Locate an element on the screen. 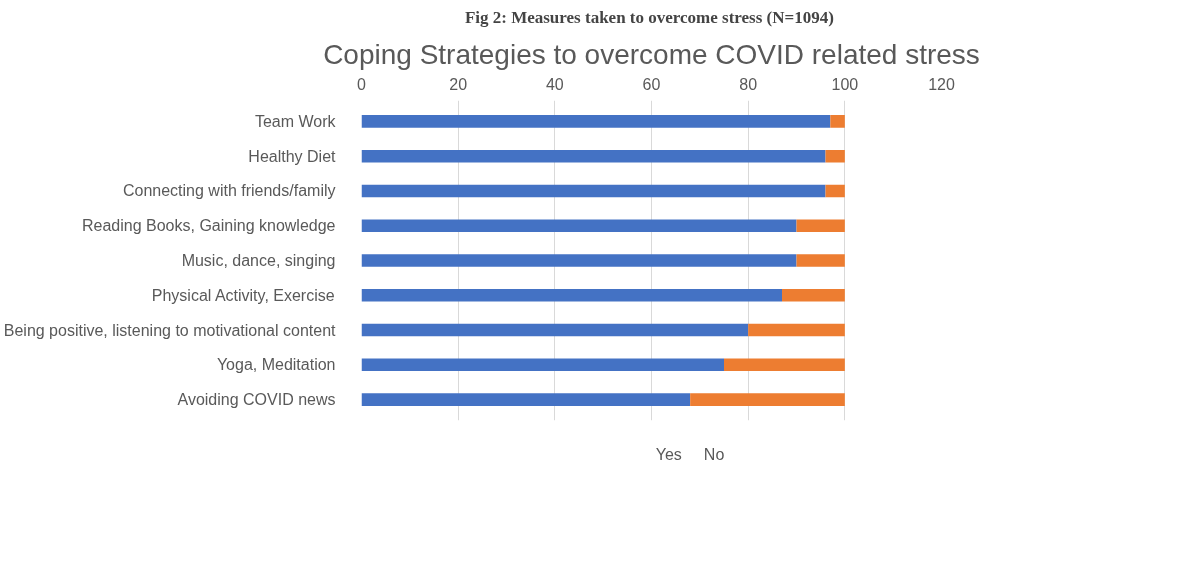 The height and width of the screenshot is (579, 1186). y-tick-label: Reading Books, Gaining knowledge is located at coordinates (209, 226).